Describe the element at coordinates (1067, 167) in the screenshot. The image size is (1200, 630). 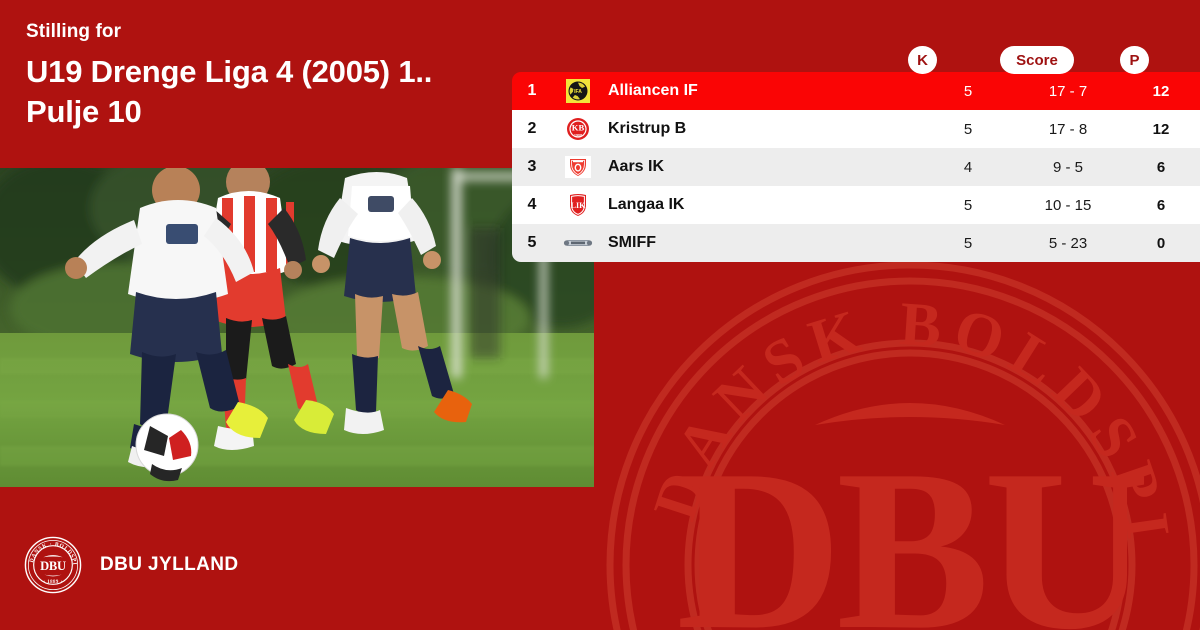
I see `row-goal-score: 9 - 5` at that location.